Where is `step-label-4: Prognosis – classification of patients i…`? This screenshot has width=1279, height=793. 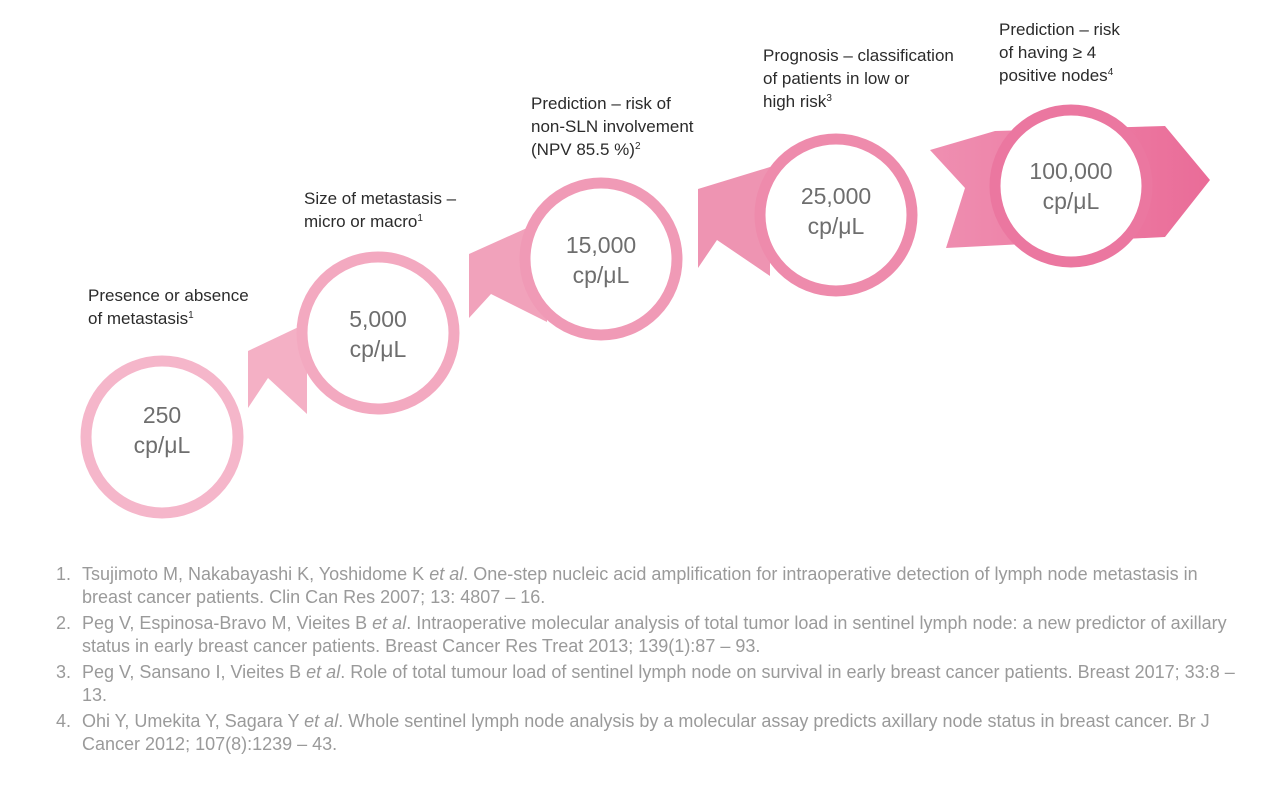
step-label-4: Prognosis – classification of patients i… is located at coordinates (858, 78).